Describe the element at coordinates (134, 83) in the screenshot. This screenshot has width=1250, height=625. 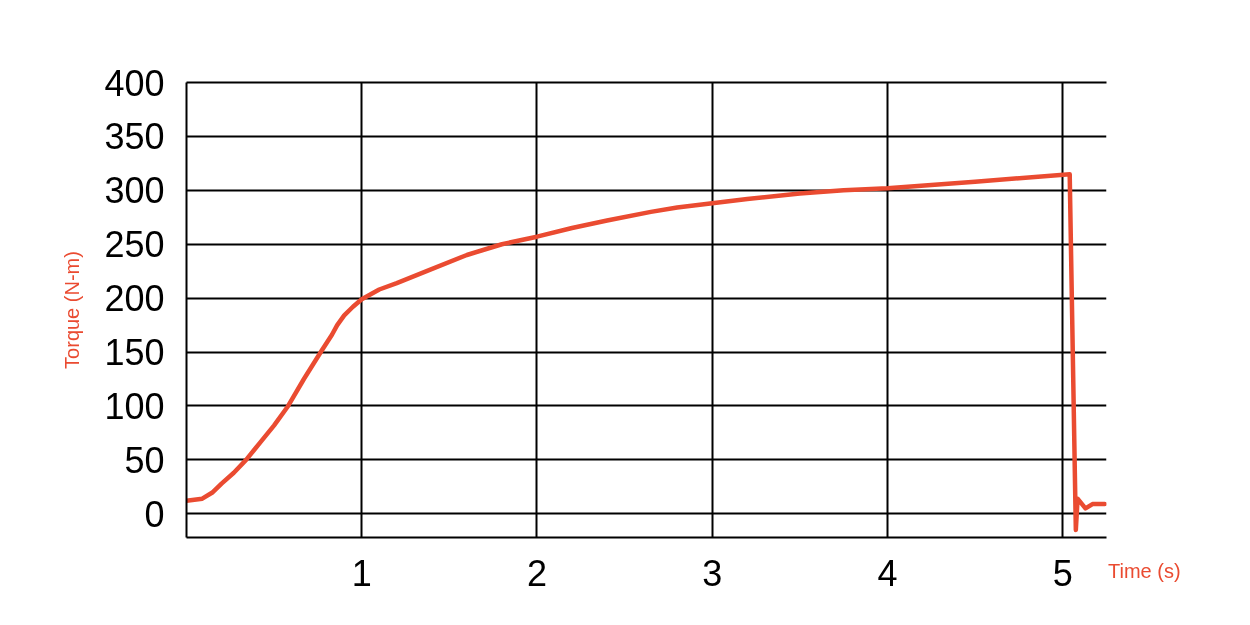
I see `y-tick-label: 400` at that location.